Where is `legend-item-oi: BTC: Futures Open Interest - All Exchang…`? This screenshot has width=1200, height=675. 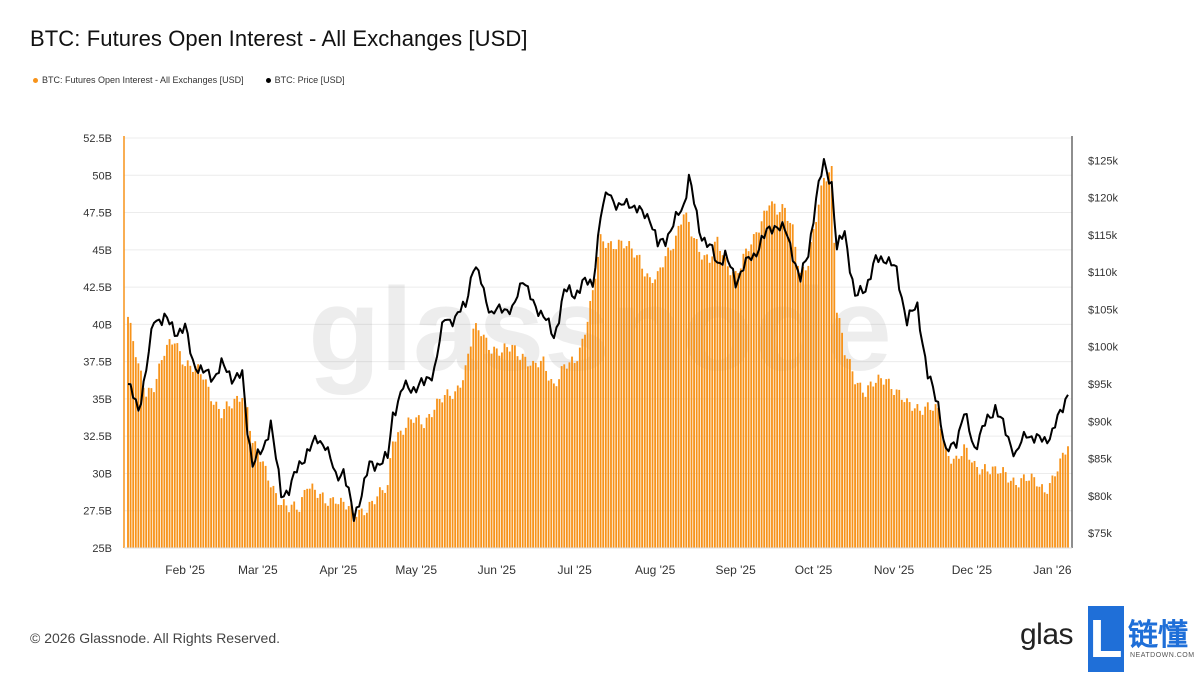
legend-item-oi: BTC: Futures Open Interest - All Exchang… is located at coordinates (138, 80).